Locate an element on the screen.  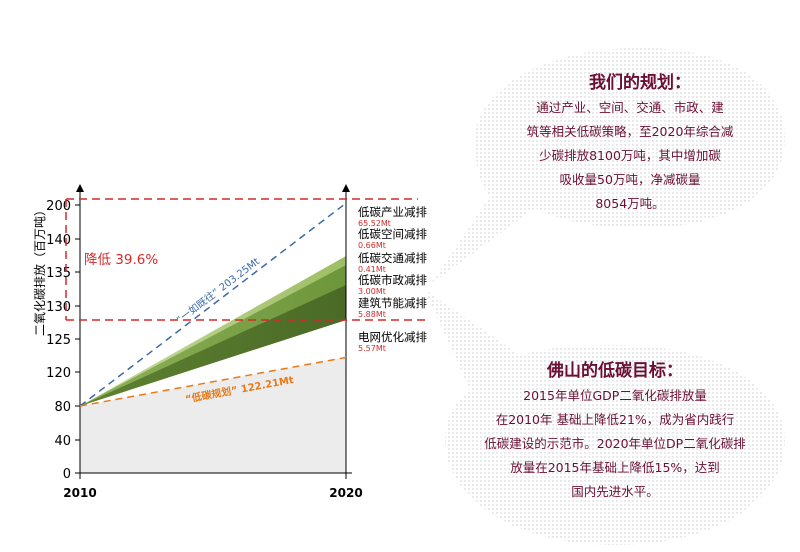
y-axis-label: 二氧化碳排放（百万吨） is located at coordinates (39, 270).